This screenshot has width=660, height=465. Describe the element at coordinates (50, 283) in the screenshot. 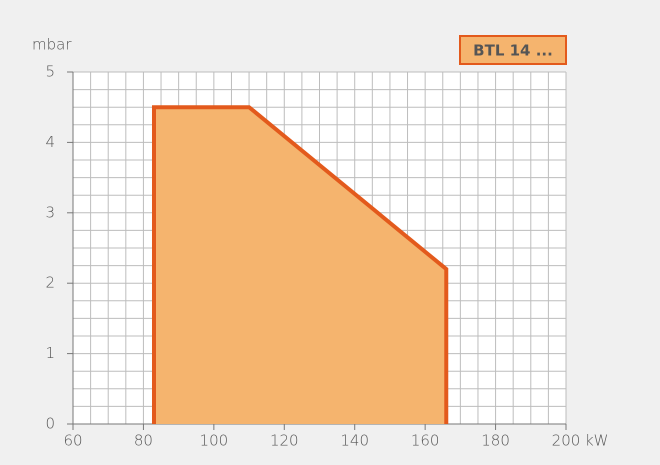

I see `y-tick-label: 2` at that location.